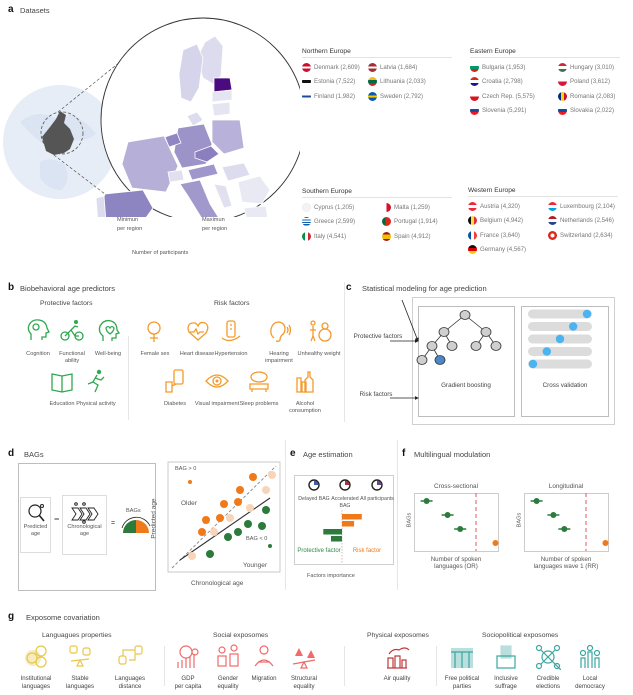 Image resolution: width=633 pixels, height=695 pixels. Describe the element at coordinates (377, 193) in the screenshot. I see `region-title: Southern Europe` at that location.